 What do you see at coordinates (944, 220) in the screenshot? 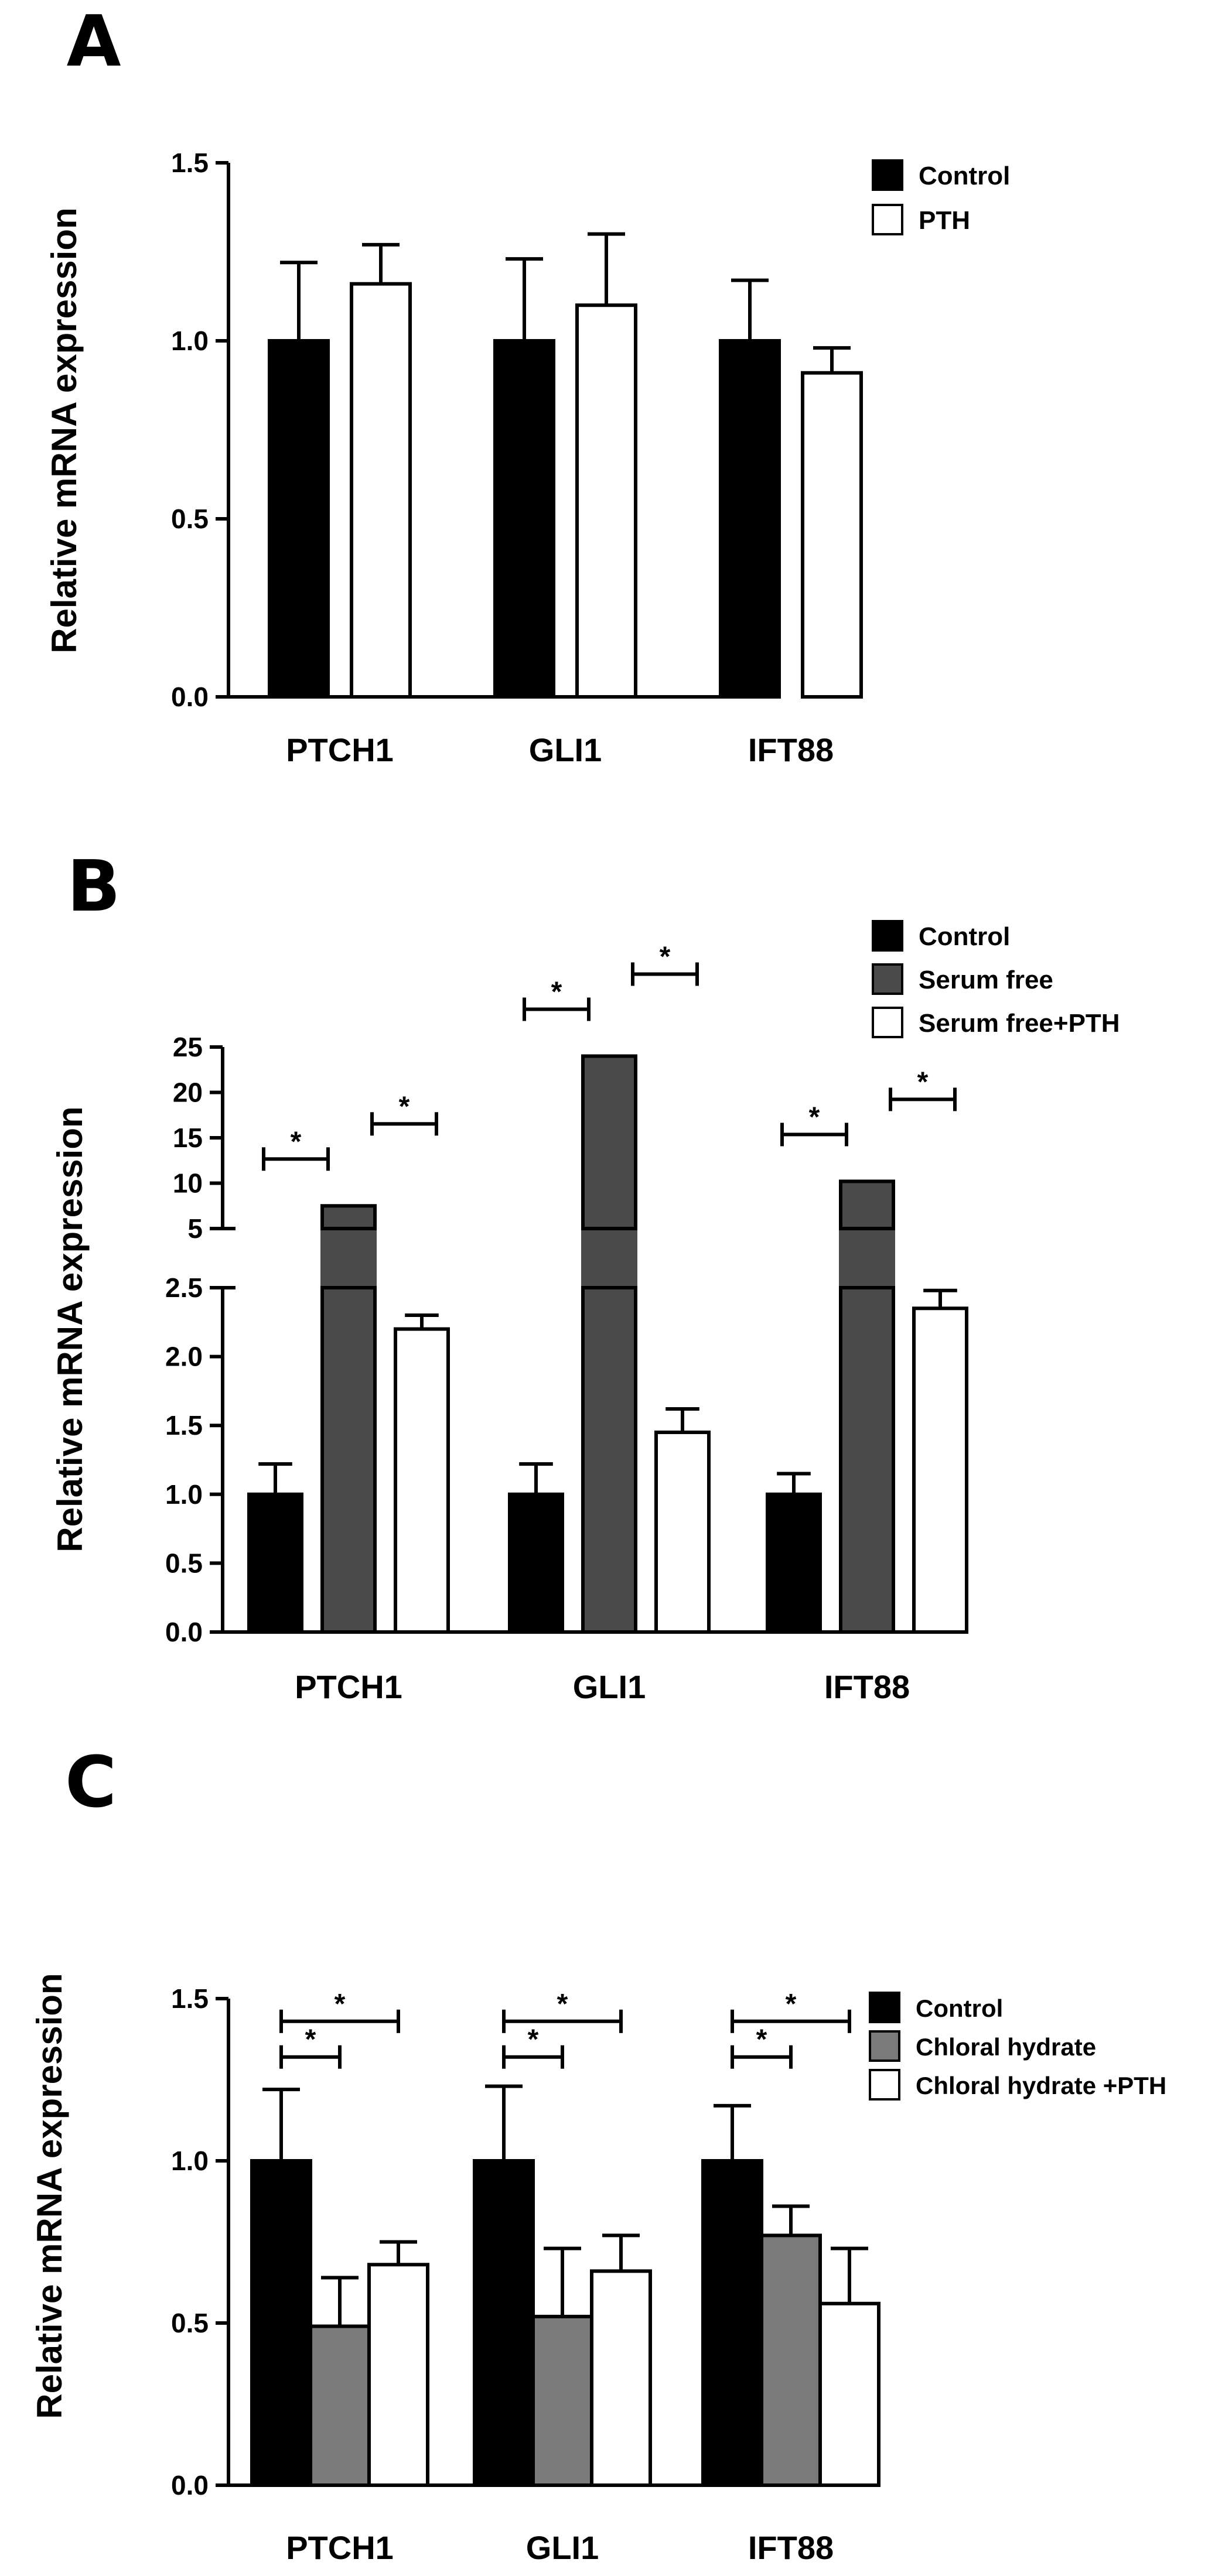
I see `legend-label: PTH` at bounding box center [944, 220].